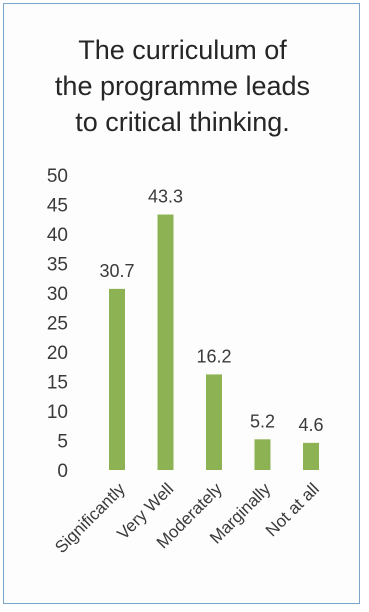 The image size is (369, 612). What do you see at coordinates (57, 353) in the screenshot?
I see `y-tick-label: 20` at bounding box center [57, 353].